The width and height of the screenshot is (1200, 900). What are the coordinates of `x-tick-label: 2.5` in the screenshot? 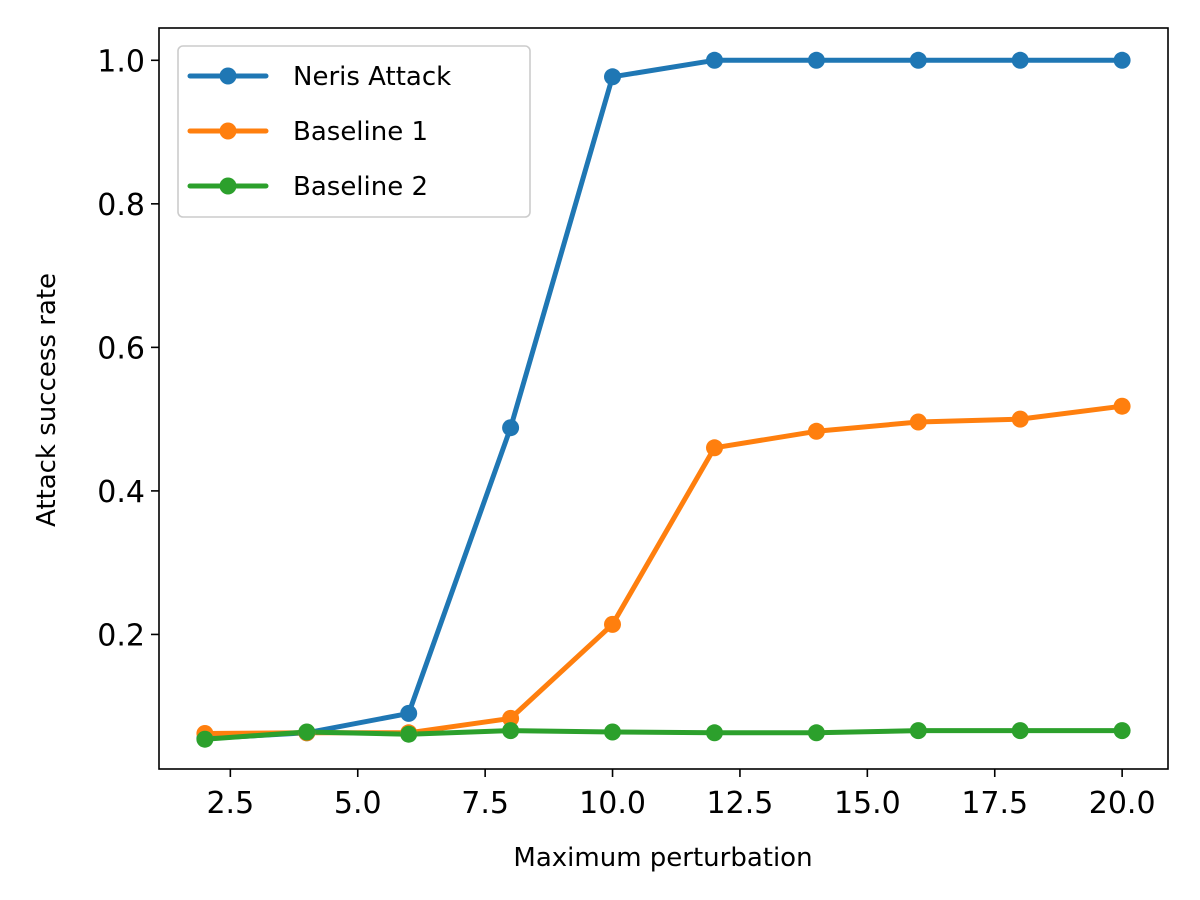 It's located at (230, 803).